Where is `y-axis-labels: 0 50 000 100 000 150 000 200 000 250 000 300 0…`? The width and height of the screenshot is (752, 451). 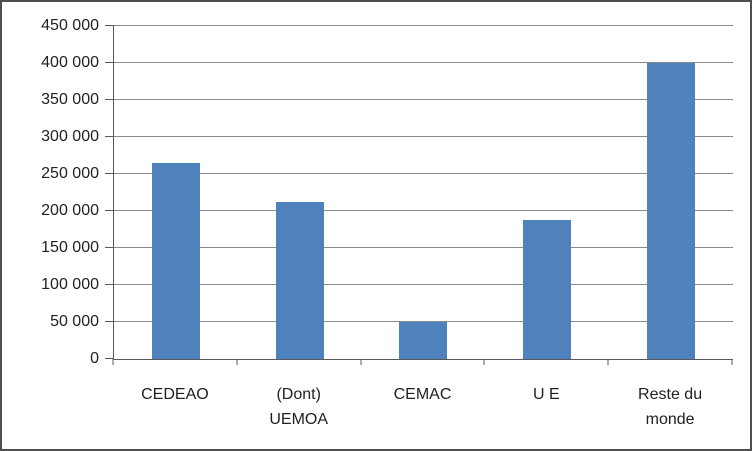 y-axis-labels: 0 50 000 100 000 150 000 200 000 250 000 300 0… is located at coordinates (50, 192).